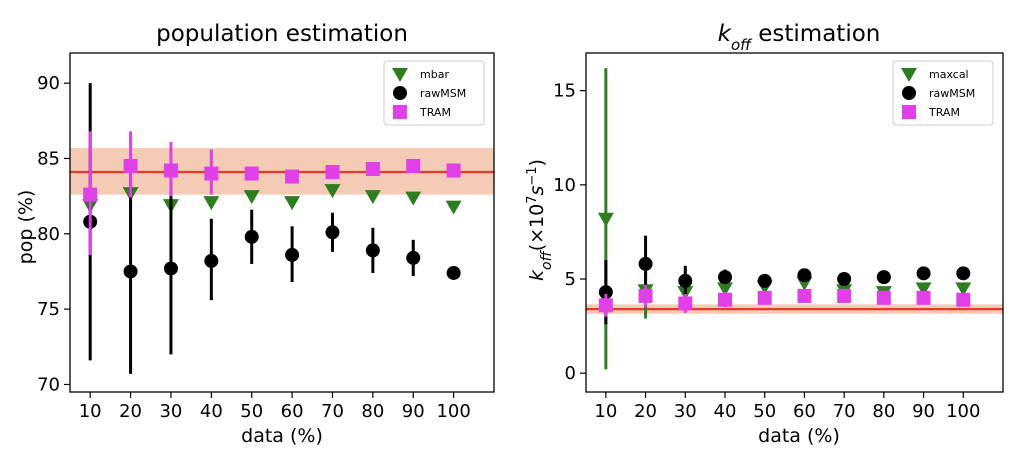 The height and width of the screenshot is (462, 1024). I want to click on y-tick-label: 15, so click(564, 91).